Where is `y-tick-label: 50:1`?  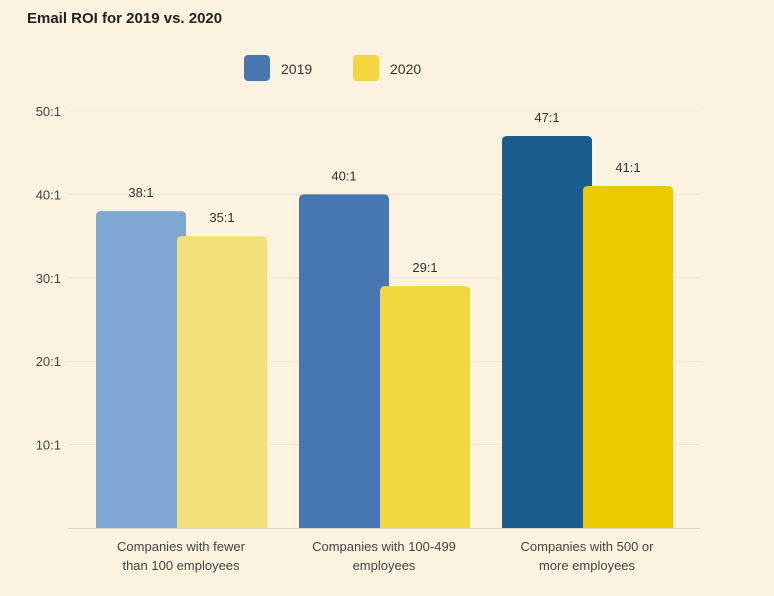
y-tick-label: 50:1 is located at coordinates (48, 111).